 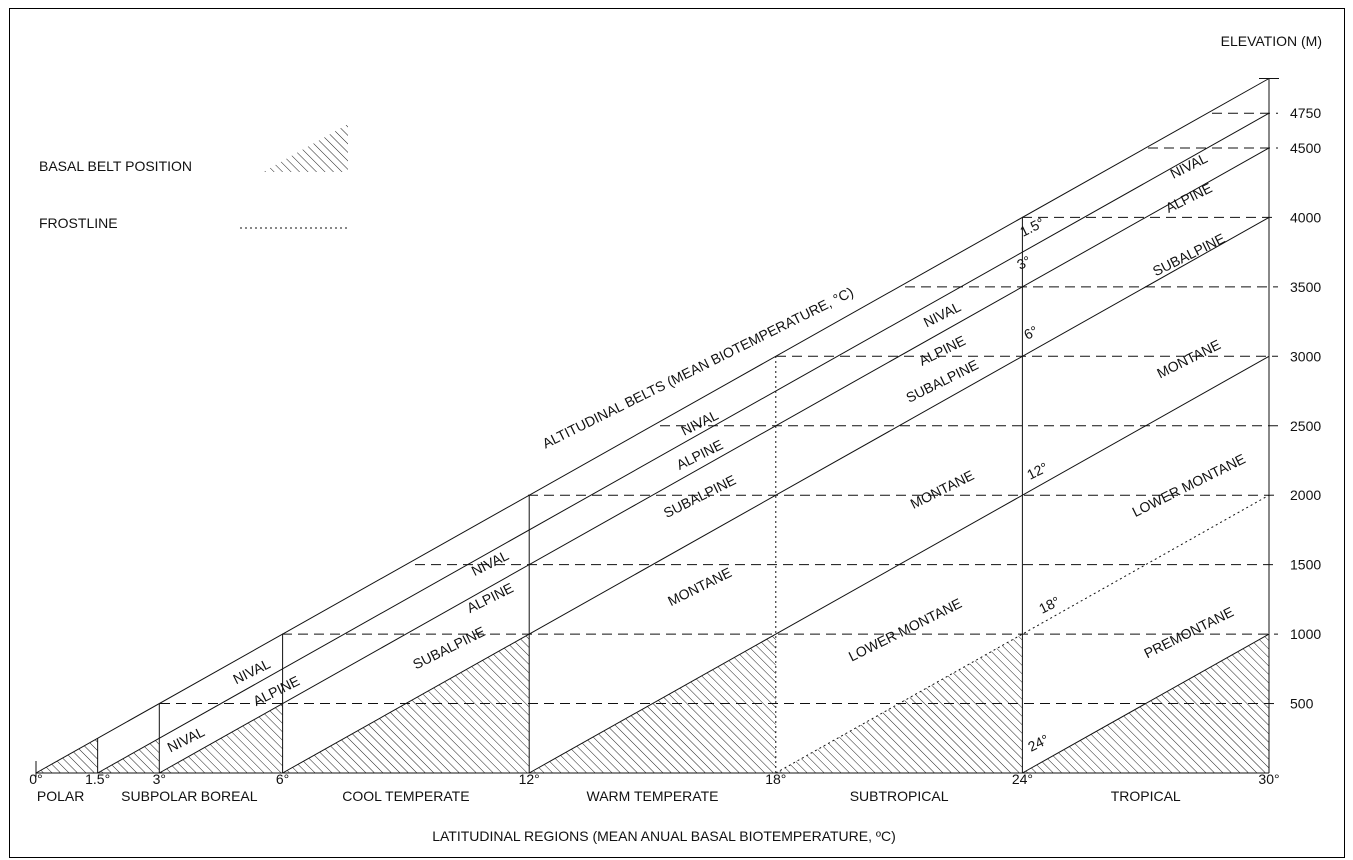 I want to click on elevation-tick-4750: 4750, so click(x=1305, y=113).